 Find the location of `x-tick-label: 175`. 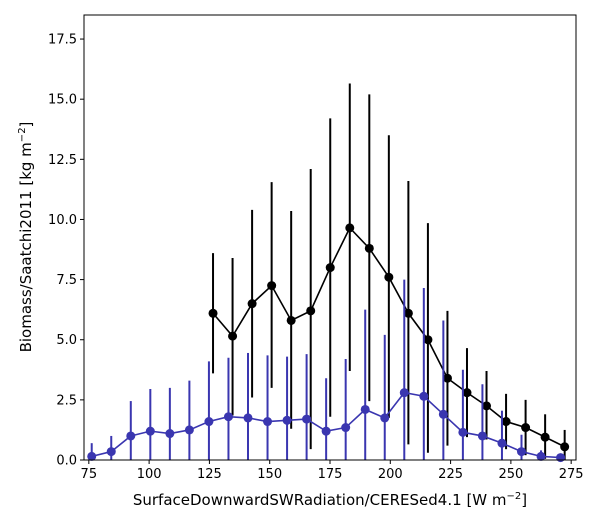

x-tick-label: 175 is located at coordinates (330, 474).